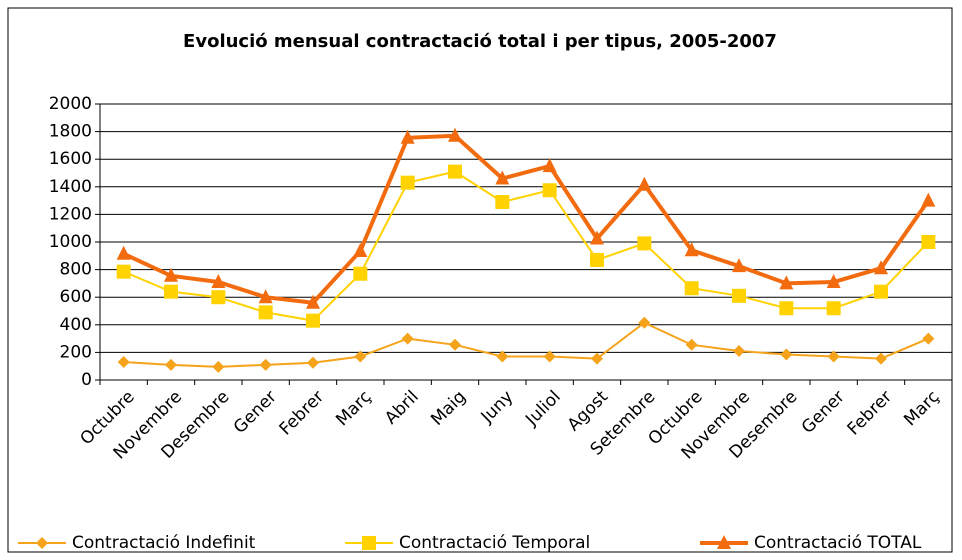 The width and height of the screenshot is (962, 560). Describe the element at coordinates (838, 543) in the screenshot. I see `legend-label: Contractació TOTAL` at that location.